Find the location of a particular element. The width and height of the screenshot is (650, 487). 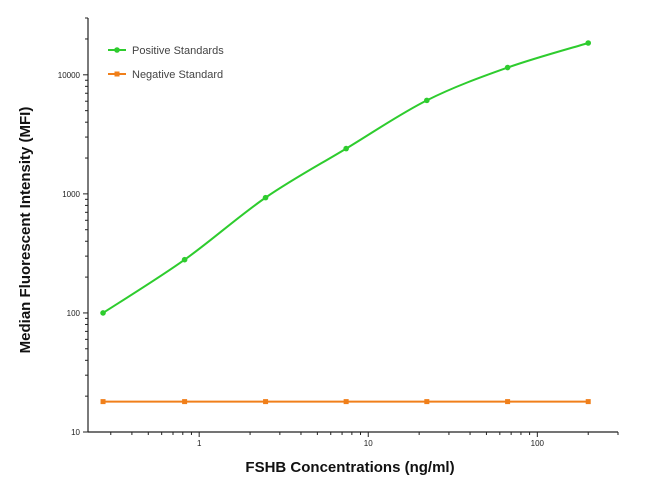

x-axis-title: FSHB Concentrations (ng/ml) is located at coordinates (349, 467).